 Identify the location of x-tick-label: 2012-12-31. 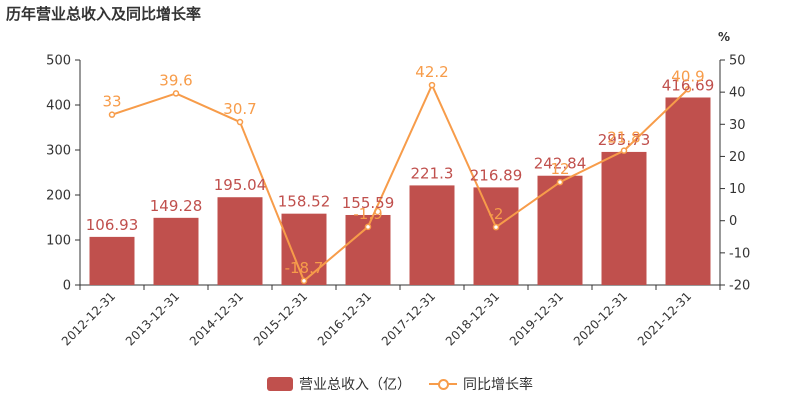
(88, 318).